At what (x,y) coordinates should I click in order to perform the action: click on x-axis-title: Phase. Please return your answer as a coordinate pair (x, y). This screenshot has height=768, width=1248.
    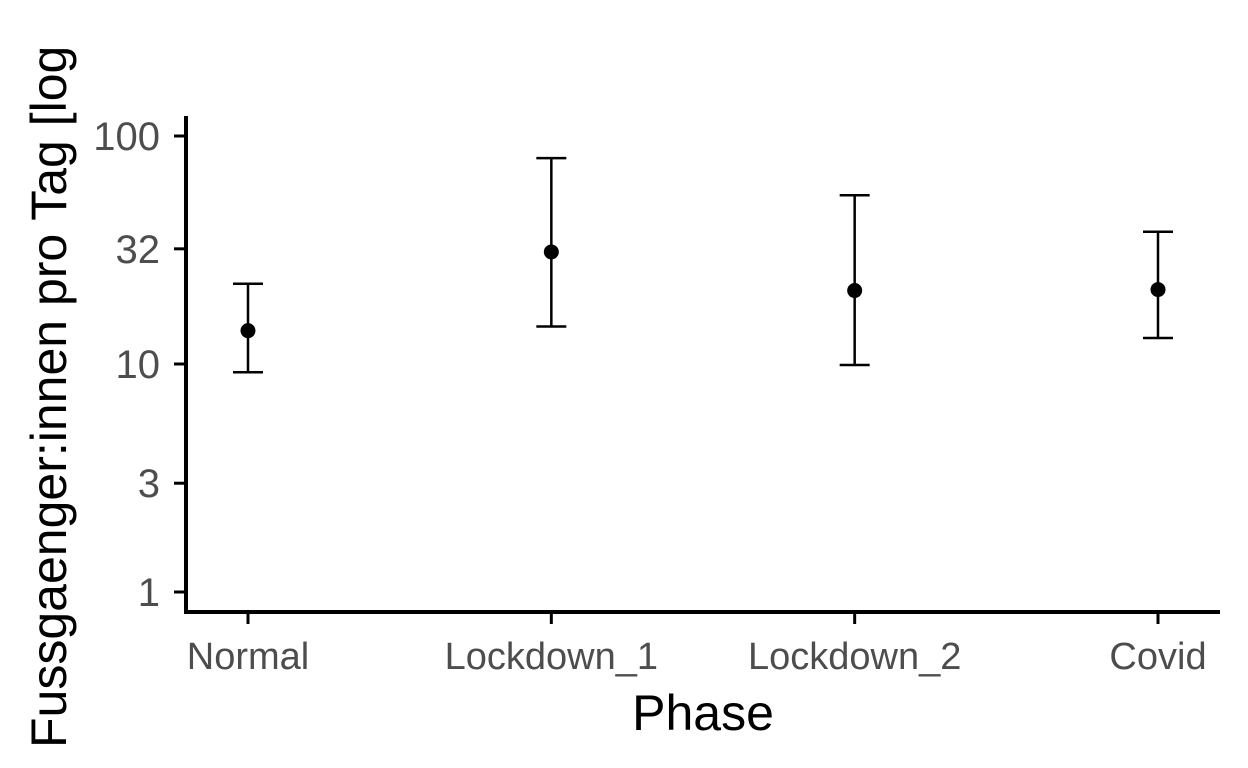
    Looking at the image, I should click on (703, 713).